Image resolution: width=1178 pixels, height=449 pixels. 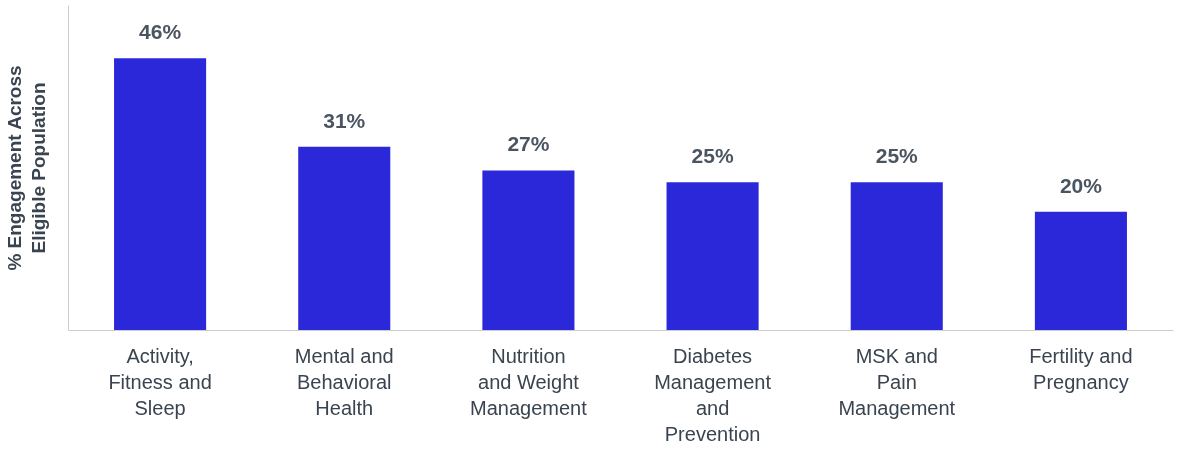 I want to click on data-label: 31%, so click(x=344, y=120).